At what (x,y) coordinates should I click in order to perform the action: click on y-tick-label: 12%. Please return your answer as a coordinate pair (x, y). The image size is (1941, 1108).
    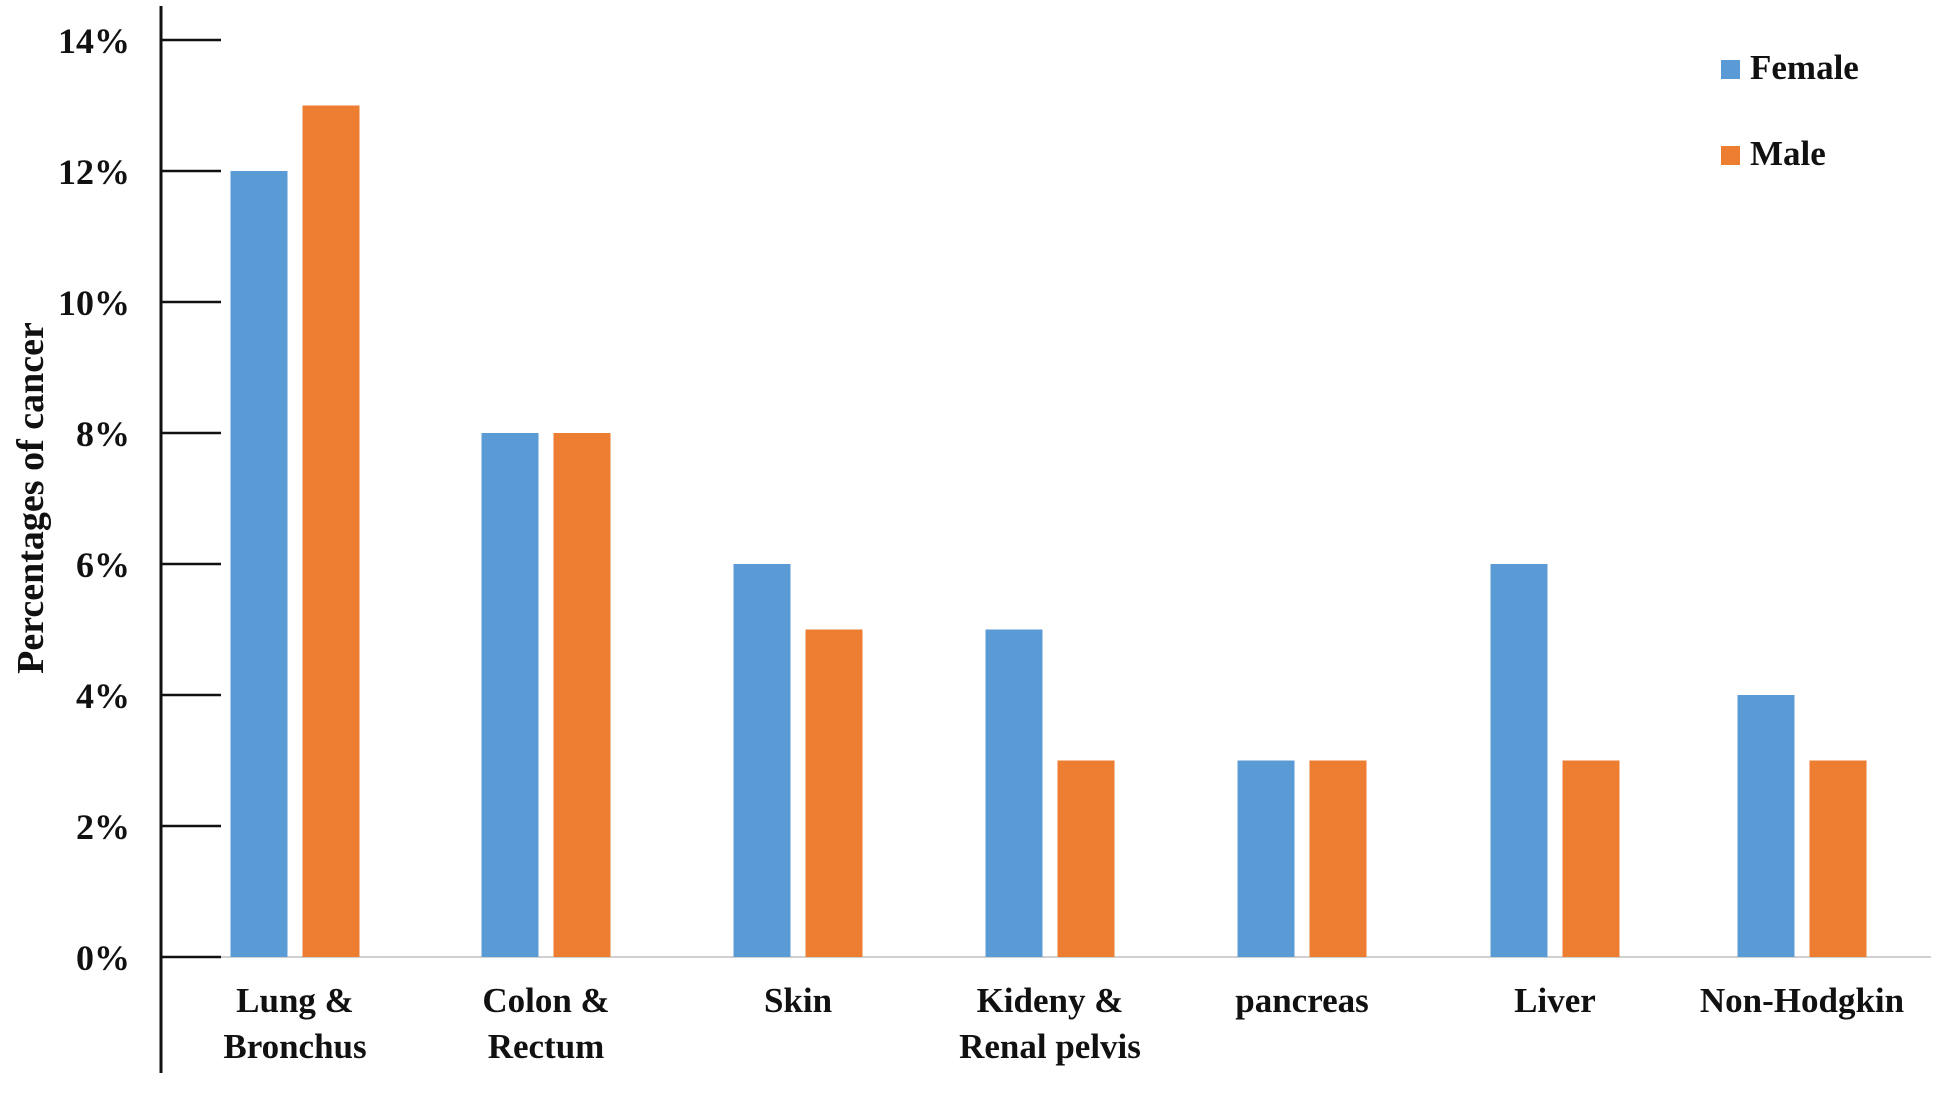
    Looking at the image, I should click on (94, 172).